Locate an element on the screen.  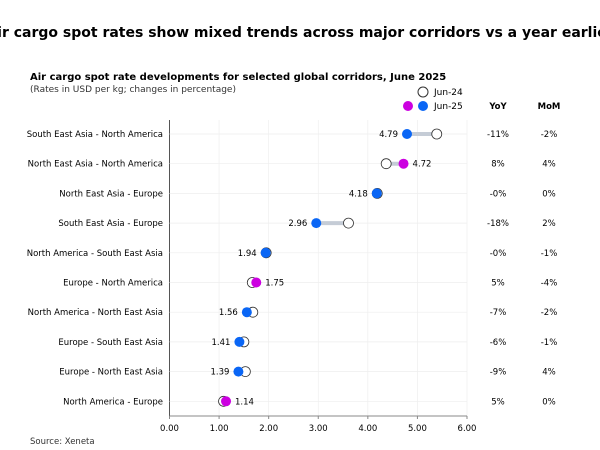
x-tick-label: 3.00 is located at coordinates (318, 429).